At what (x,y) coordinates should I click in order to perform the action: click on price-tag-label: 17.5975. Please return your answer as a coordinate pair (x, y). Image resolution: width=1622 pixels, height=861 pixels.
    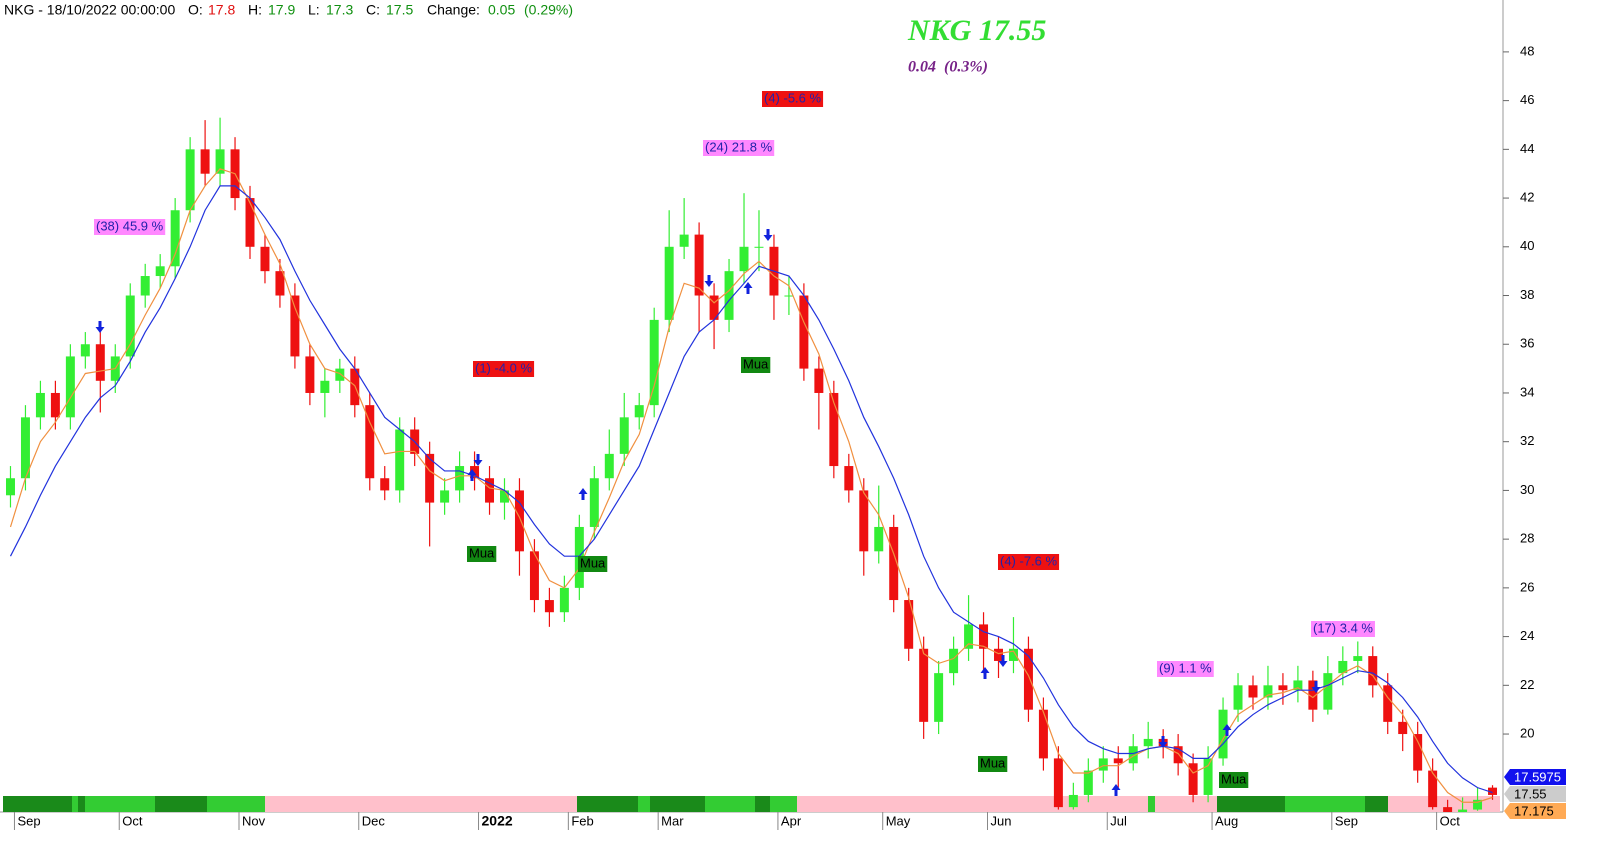
    Looking at the image, I should click on (1537, 776).